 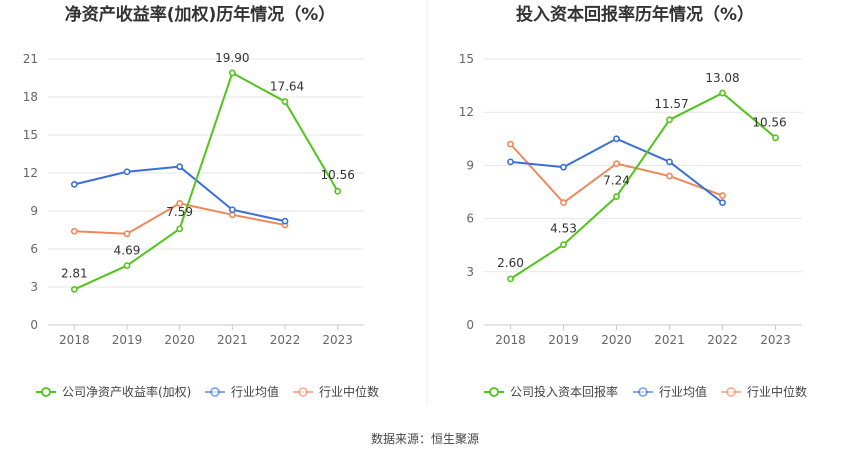 I want to click on data-label: 17.64, so click(x=287, y=87).